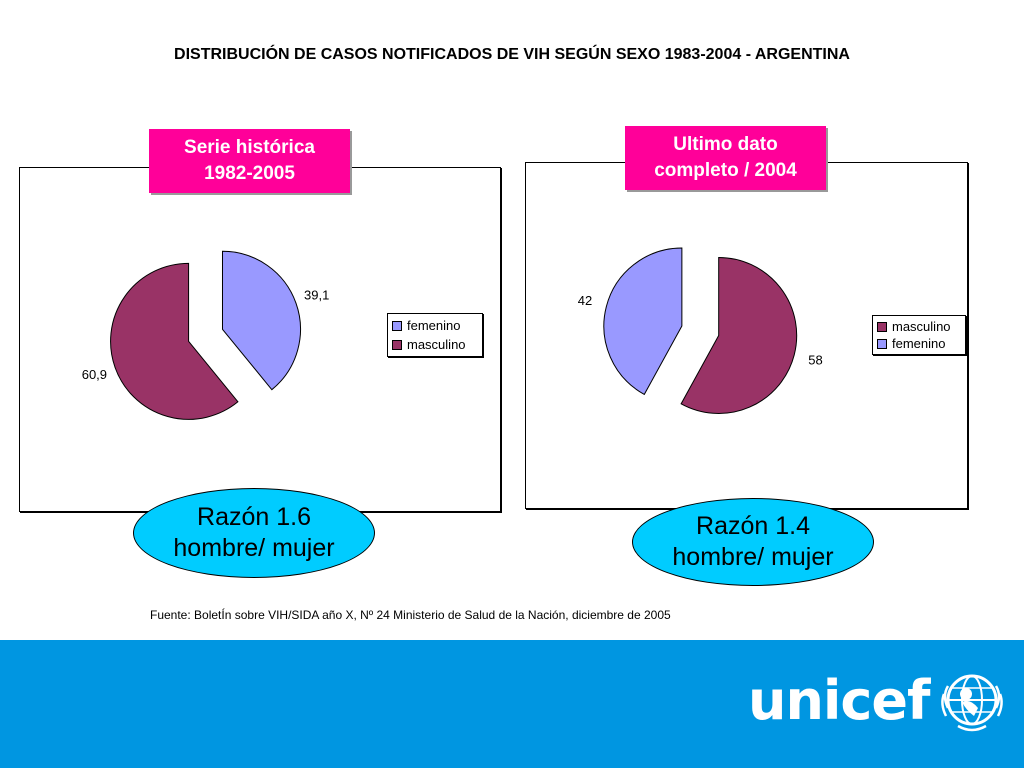 This screenshot has height=768, width=1024. I want to click on data-label-masculino: 58, so click(815, 359).